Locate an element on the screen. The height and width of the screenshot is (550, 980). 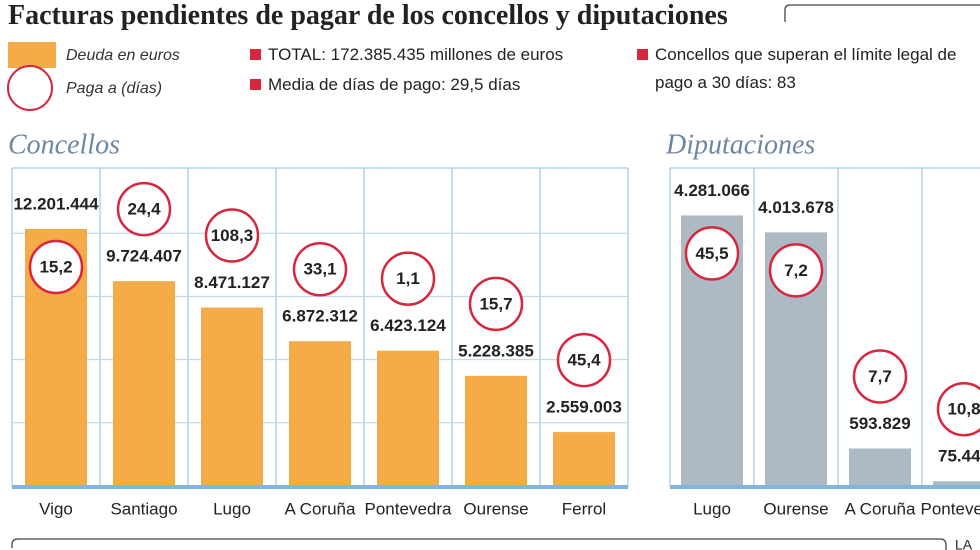
days-label: 33,1 is located at coordinates (319, 269).